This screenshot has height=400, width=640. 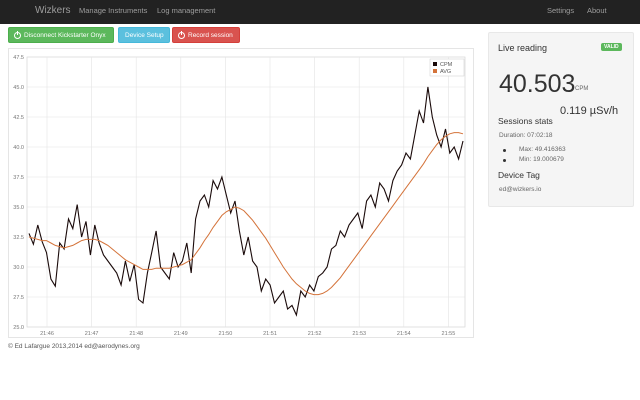 What do you see at coordinates (445, 72) in the screenshot?
I see `legend-label: AVG` at bounding box center [445, 72].